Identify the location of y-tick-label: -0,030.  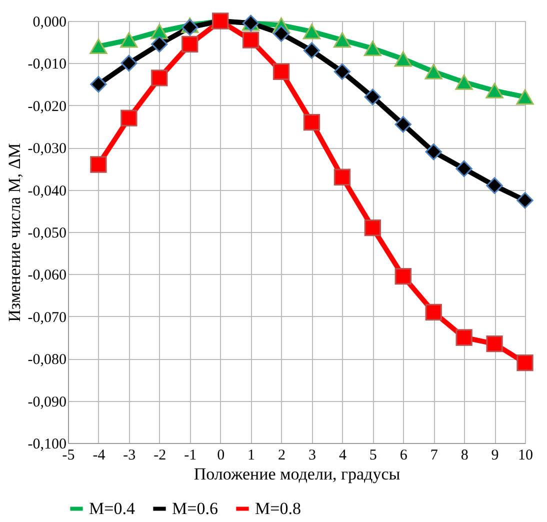
(47, 149).